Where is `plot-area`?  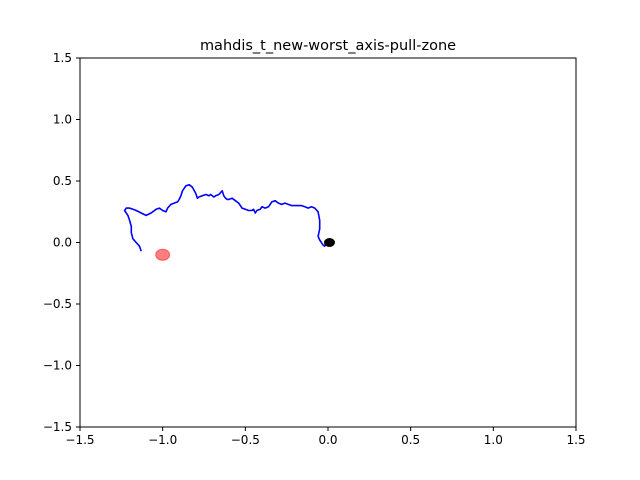 plot-area is located at coordinates (229, 222).